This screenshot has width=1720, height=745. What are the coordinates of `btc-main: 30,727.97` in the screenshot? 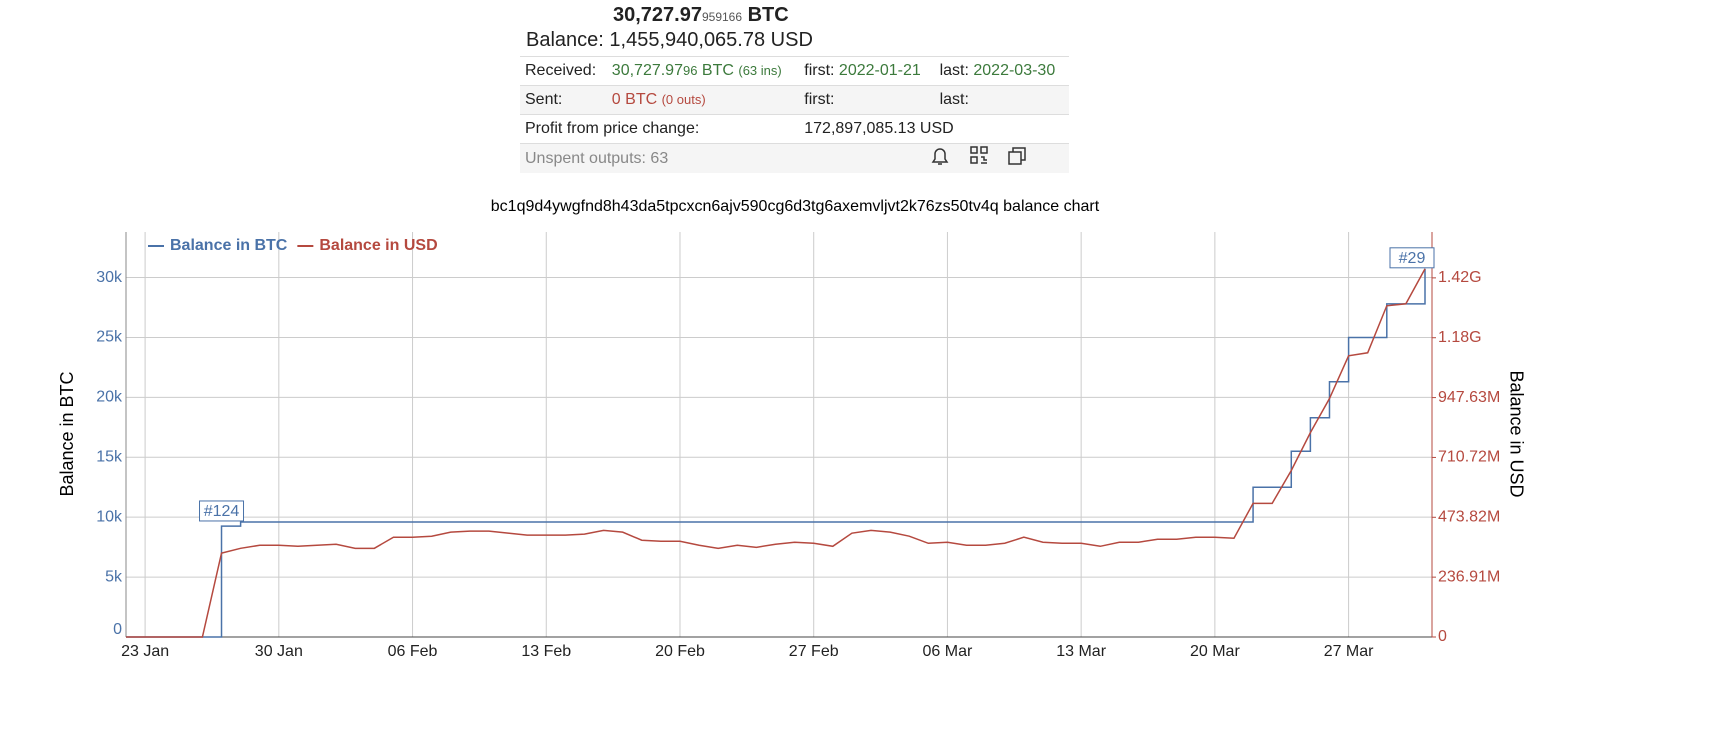 It's located at (657, 15).